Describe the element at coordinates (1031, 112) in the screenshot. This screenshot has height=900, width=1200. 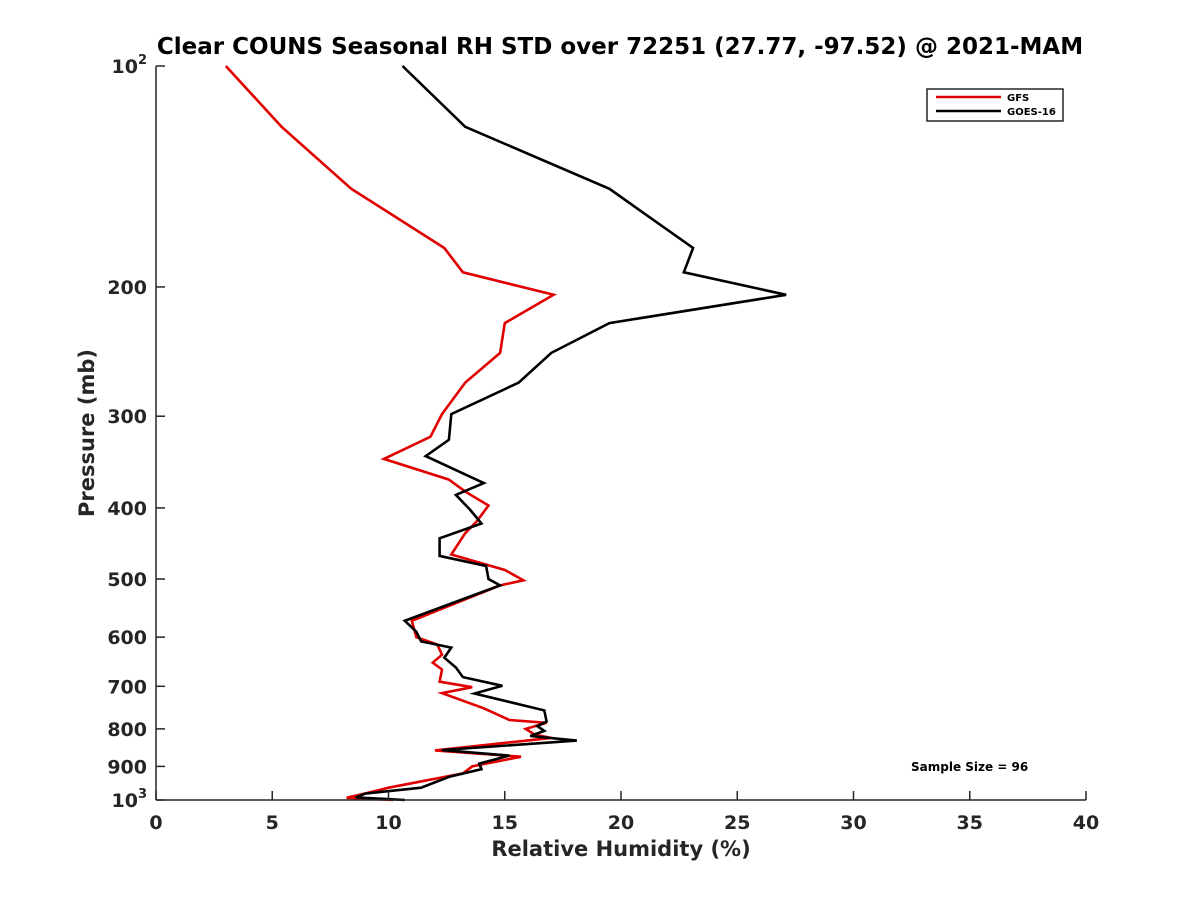
I see `legend-label-goes-16: GOES-16` at that location.